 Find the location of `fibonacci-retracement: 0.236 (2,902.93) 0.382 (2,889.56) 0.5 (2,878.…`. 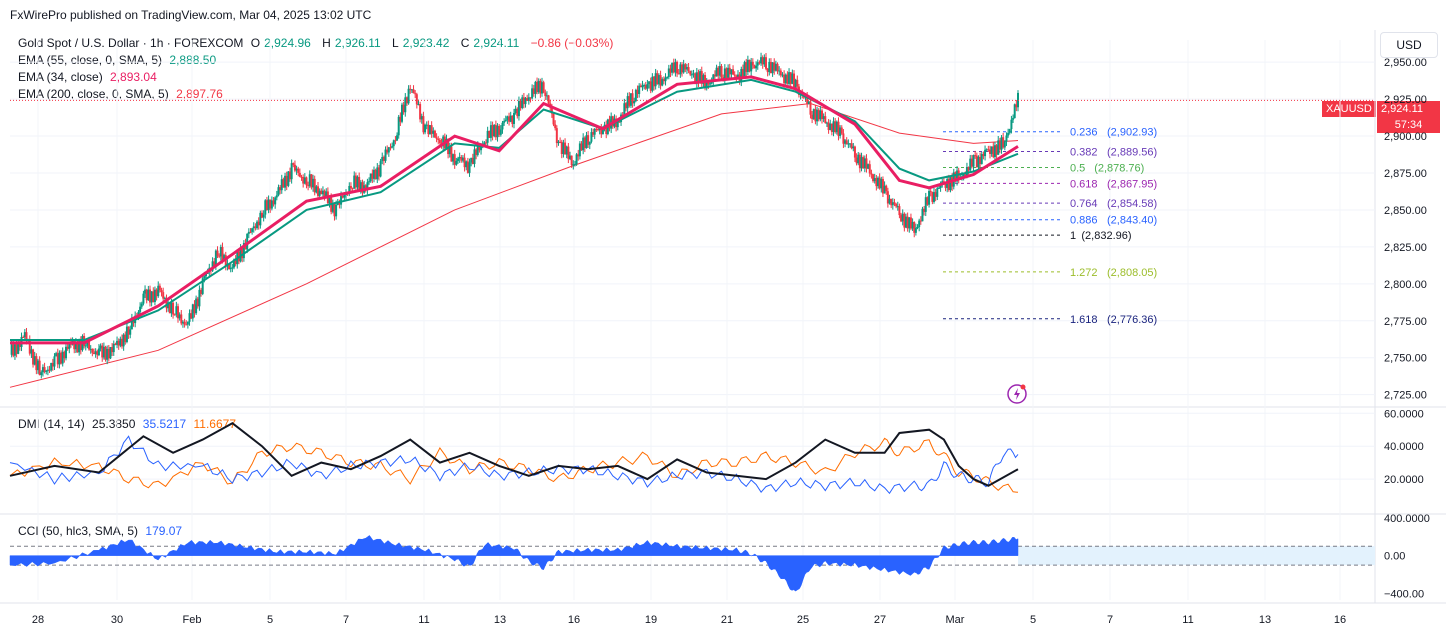

fibonacci-retracement: 0.236 (2,902.93) 0.382 (2,889.56) 0.5 (2,878.… is located at coordinates (1050, 226).